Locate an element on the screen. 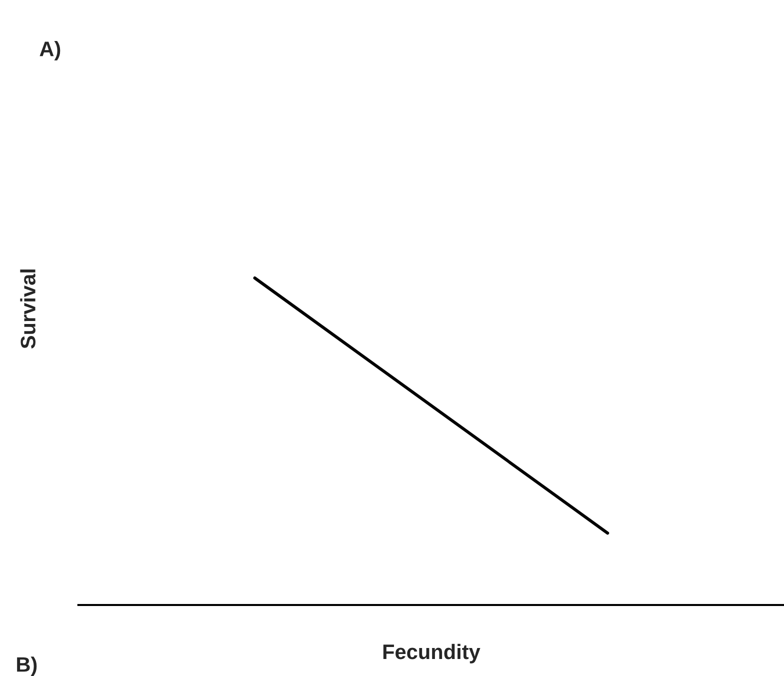  y-axis-title: Survival is located at coordinates (28, 309).